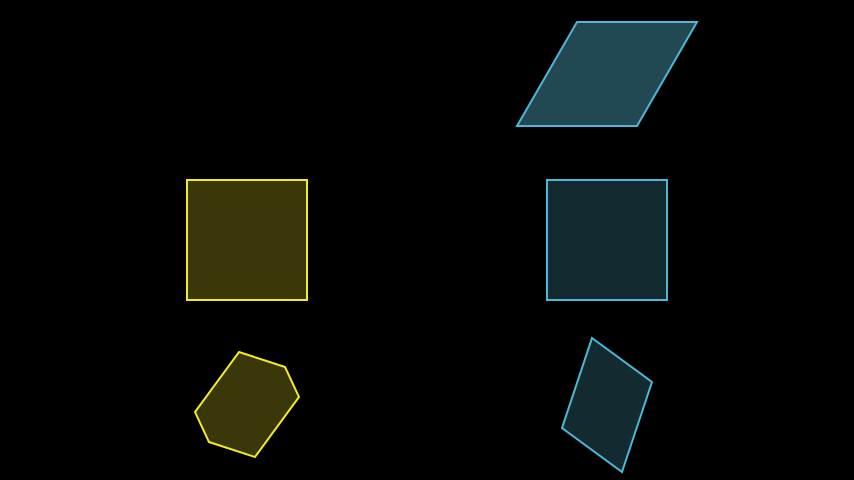 The height and width of the screenshot is (480, 854). What do you see at coordinates (607, 405) in the screenshot?
I see `cyan-rhombus` at bounding box center [607, 405].